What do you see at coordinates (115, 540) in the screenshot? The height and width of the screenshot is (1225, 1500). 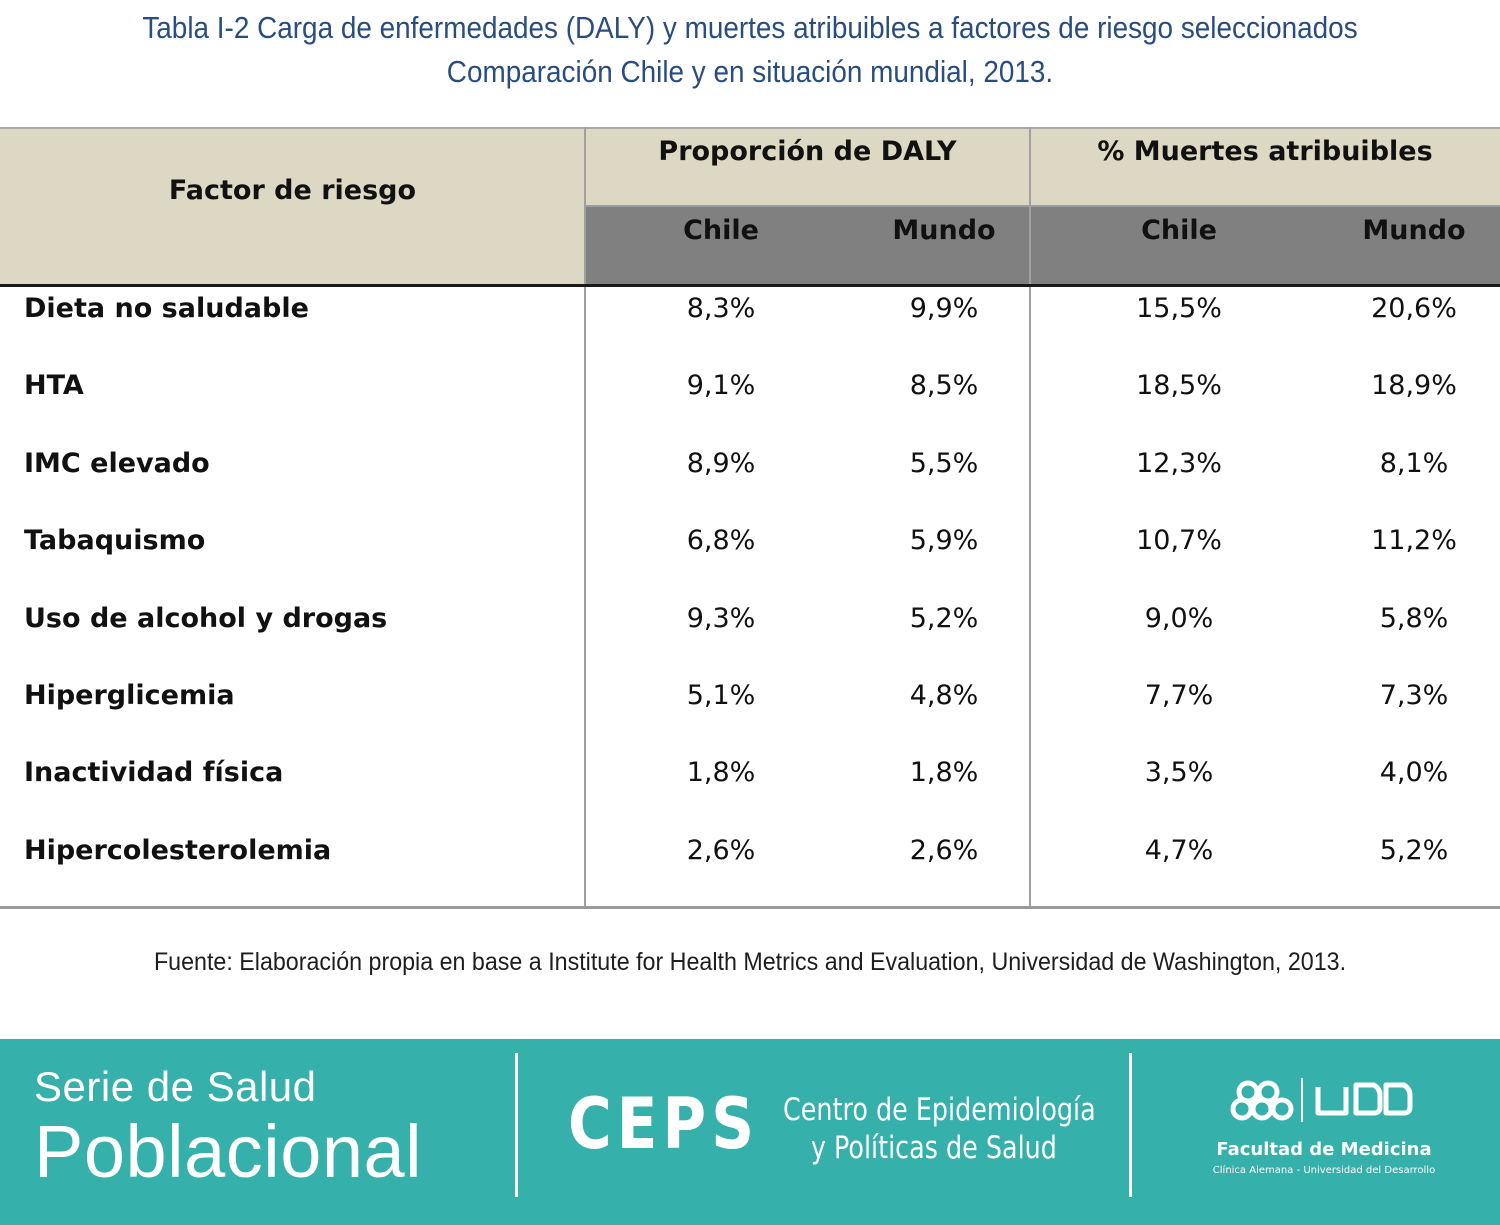 I see `row-factor: Tabaquismo` at bounding box center [115, 540].